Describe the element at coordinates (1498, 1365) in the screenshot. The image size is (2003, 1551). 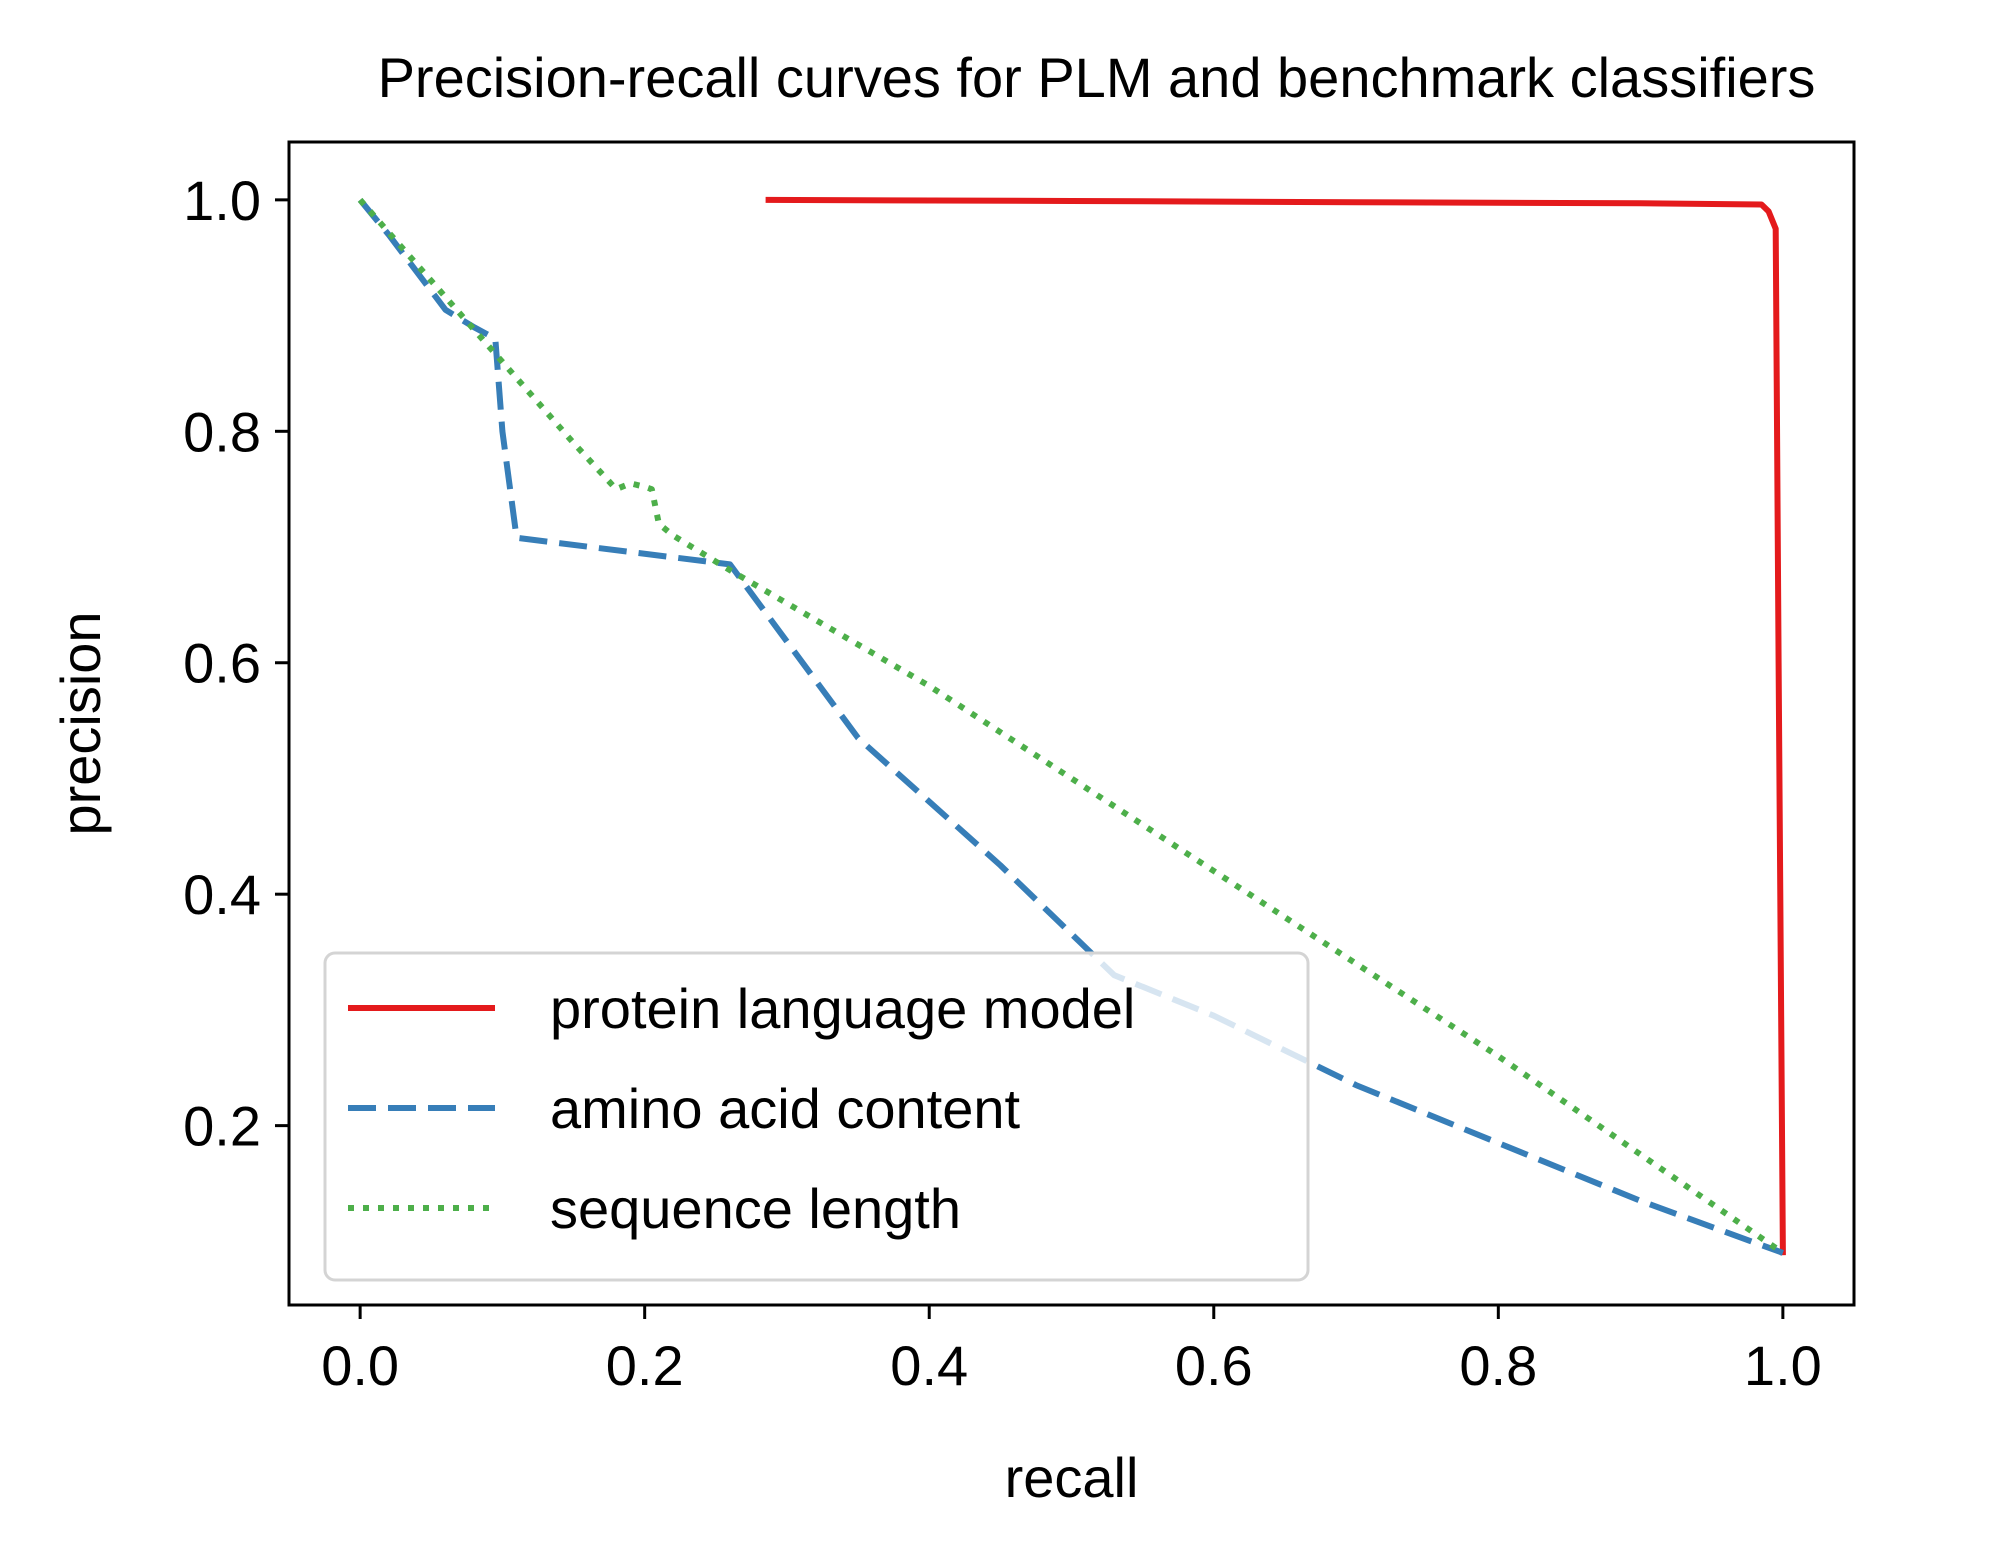
I see `x-tick-label: 0.8` at that location.